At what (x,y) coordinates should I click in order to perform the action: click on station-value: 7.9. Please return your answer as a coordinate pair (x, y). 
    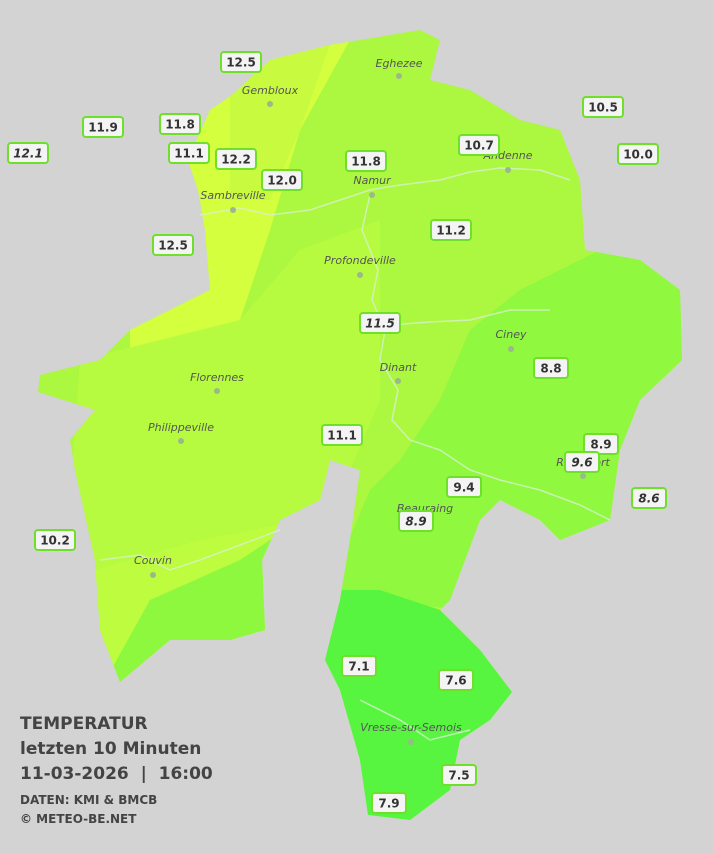
    Looking at the image, I should click on (388, 804).